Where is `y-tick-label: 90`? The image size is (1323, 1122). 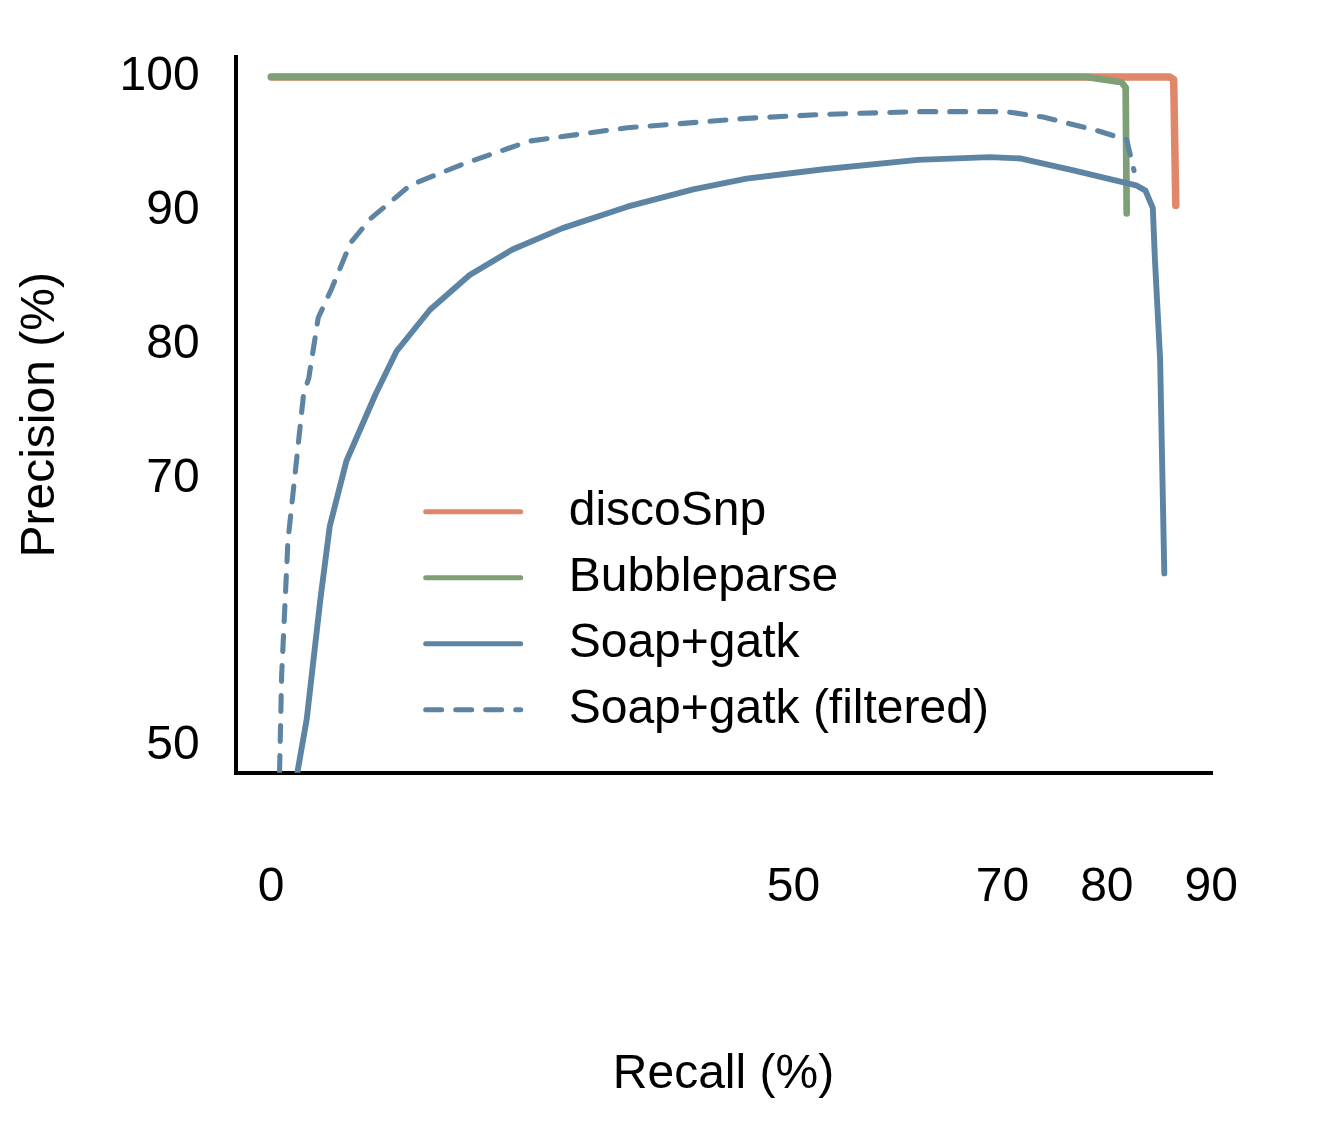 y-tick-label: 90 is located at coordinates (173, 207).